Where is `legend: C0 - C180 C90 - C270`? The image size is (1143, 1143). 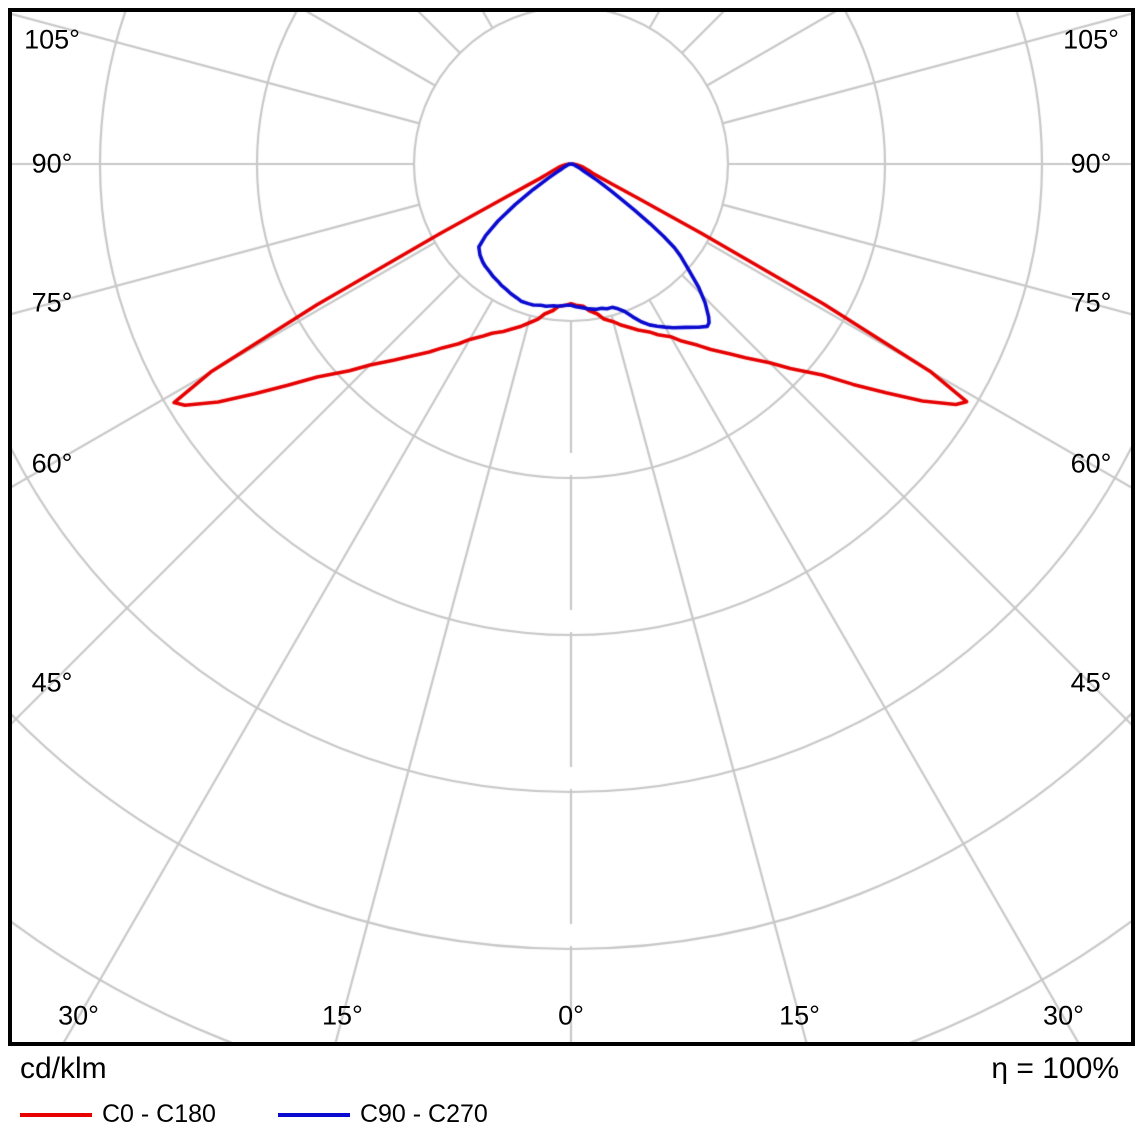
legend: C0 - C180 C90 - C270 is located at coordinates (571, 1107).